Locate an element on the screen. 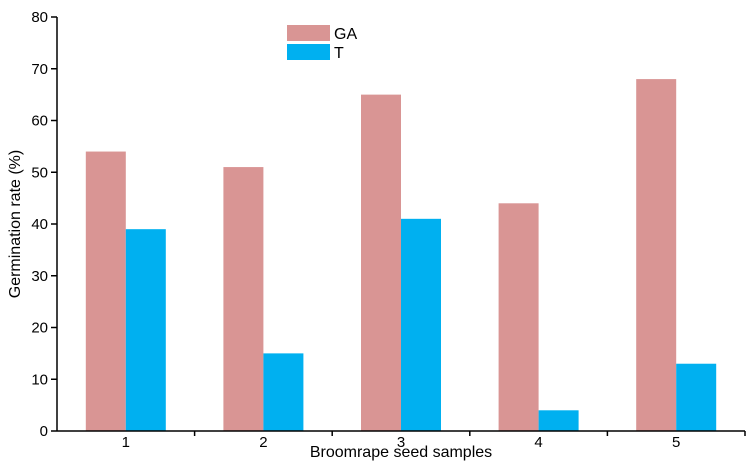 The width and height of the screenshot is (747, 461). legend-swatch-ga is located at coordinates (308, 33).